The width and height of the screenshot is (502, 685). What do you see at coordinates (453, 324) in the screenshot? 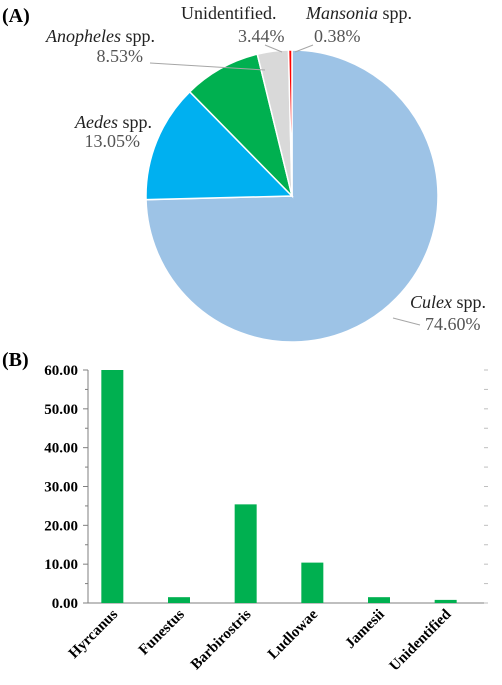
I see `pie-percent-culex: 74.60%` at bounding box center [453, 324].